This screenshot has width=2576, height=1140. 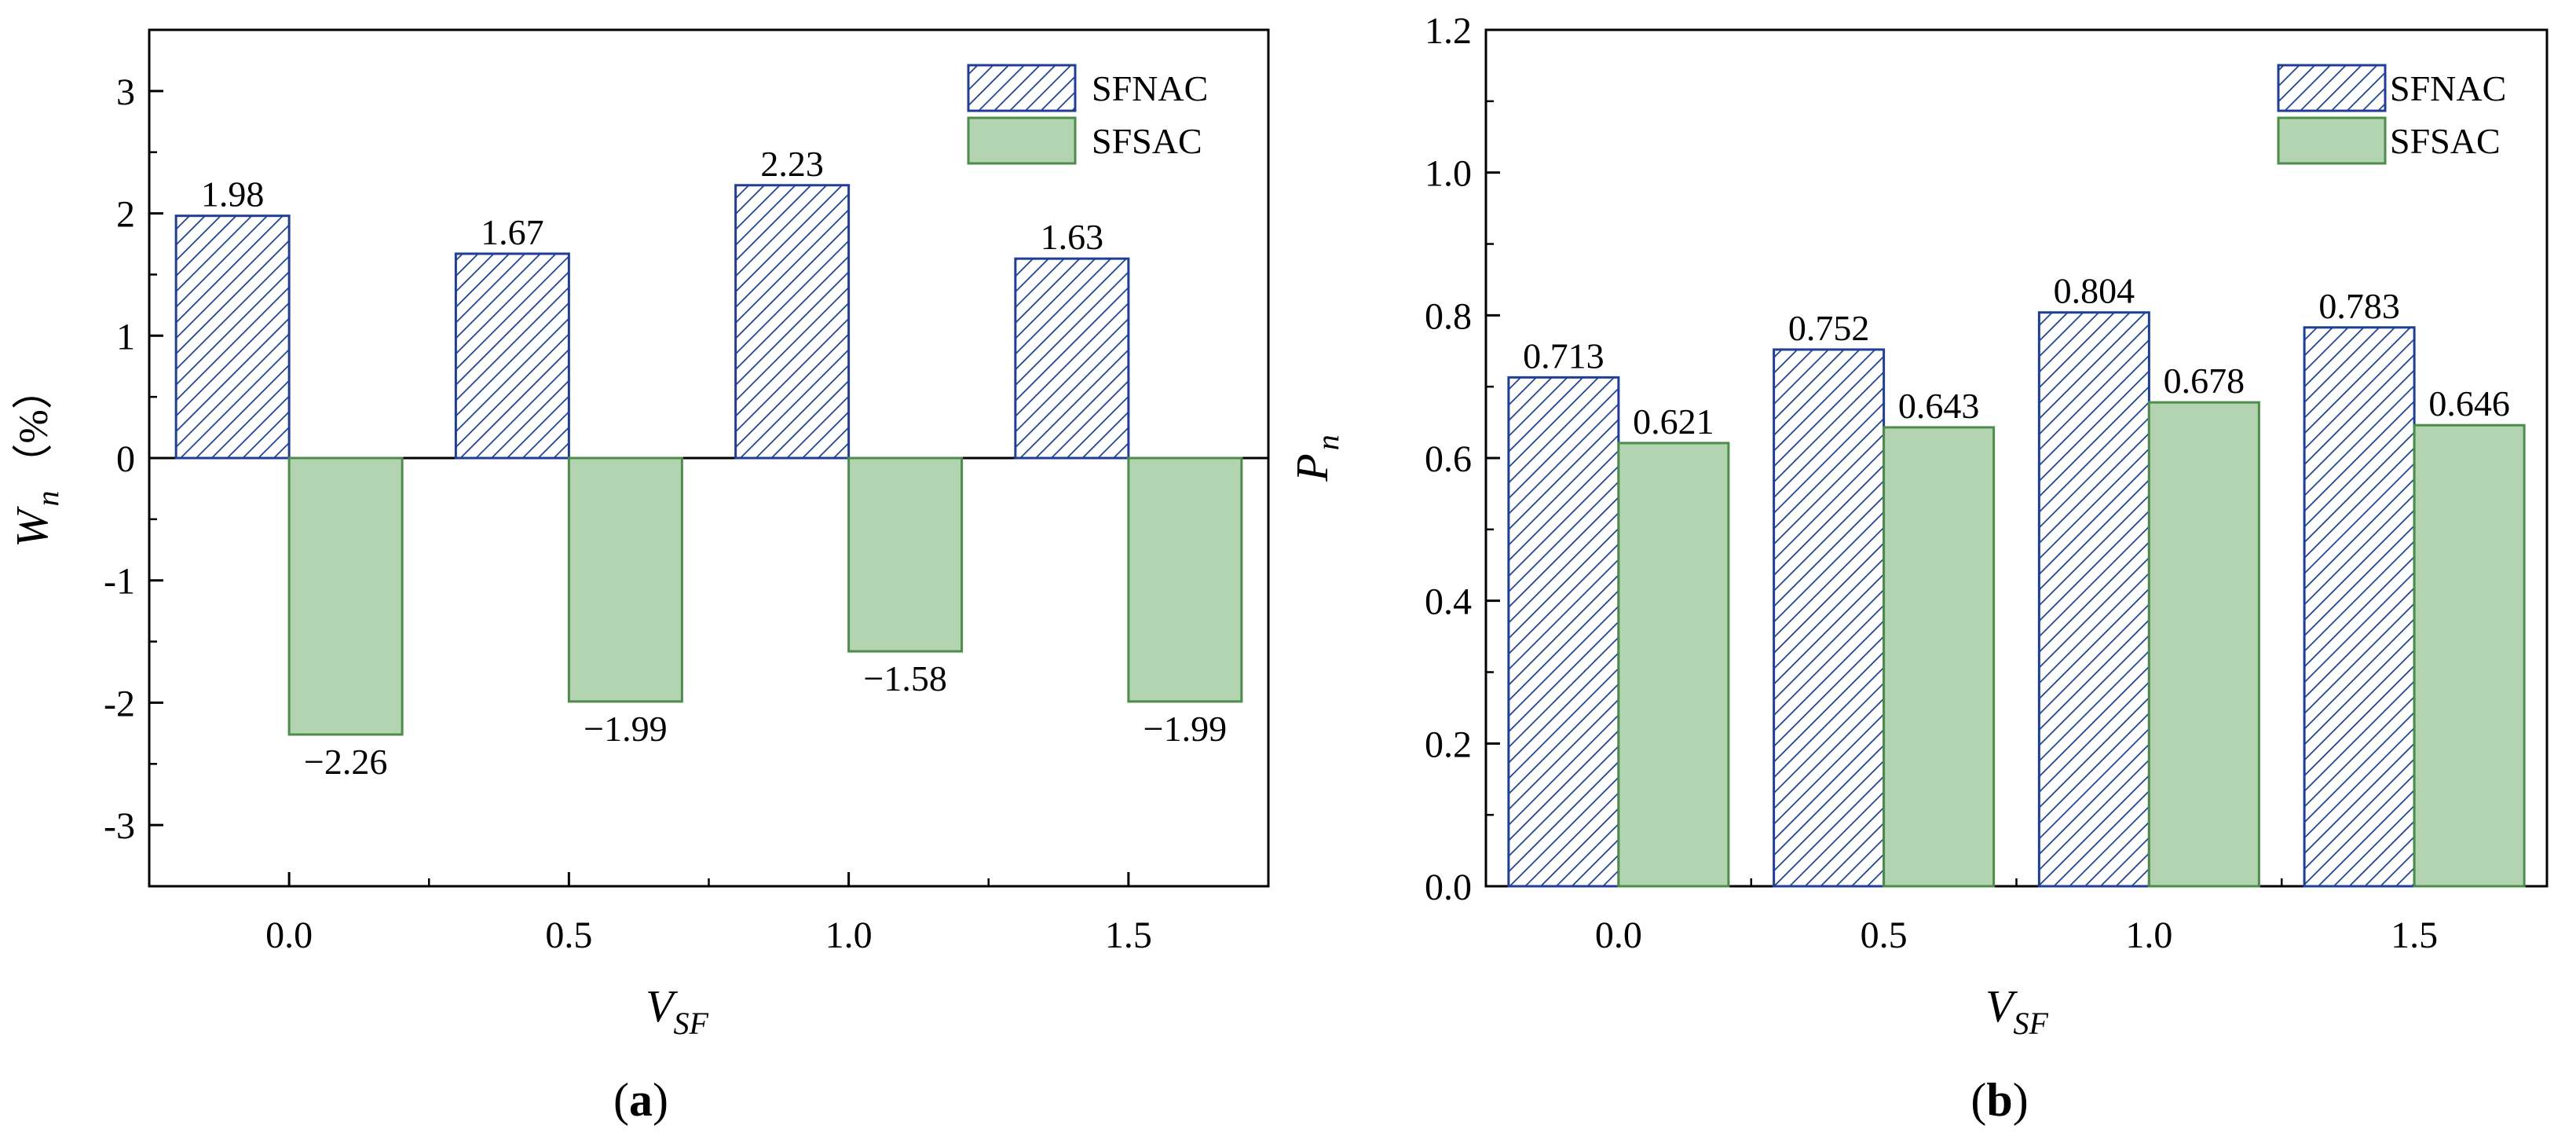 What do you see at coordinates (792, 164) in the screenshot?
I see `sfnac-bar-label: 2.23` at bounding box center [792, 164].